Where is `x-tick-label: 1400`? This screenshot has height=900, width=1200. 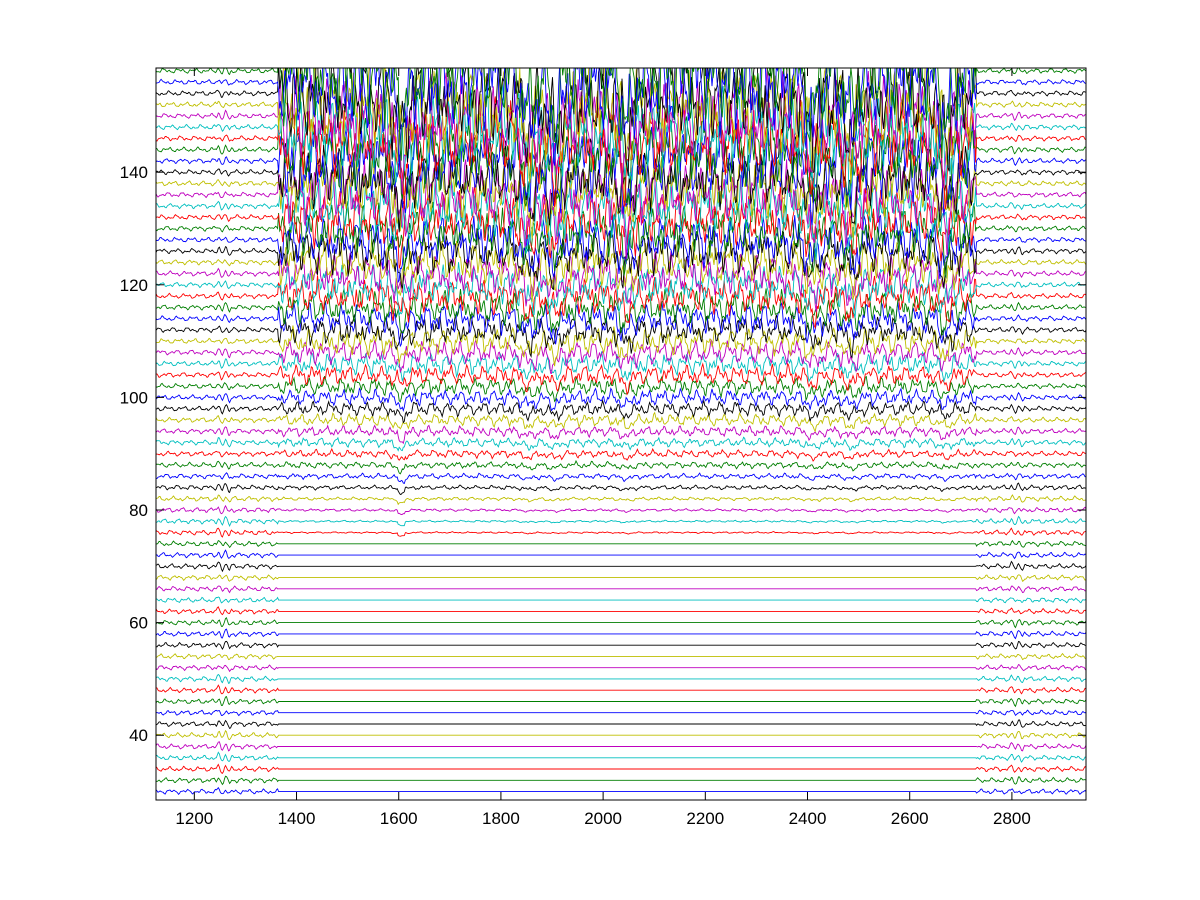
x-tick-label: 1400 is located at coordinates (297, 818).